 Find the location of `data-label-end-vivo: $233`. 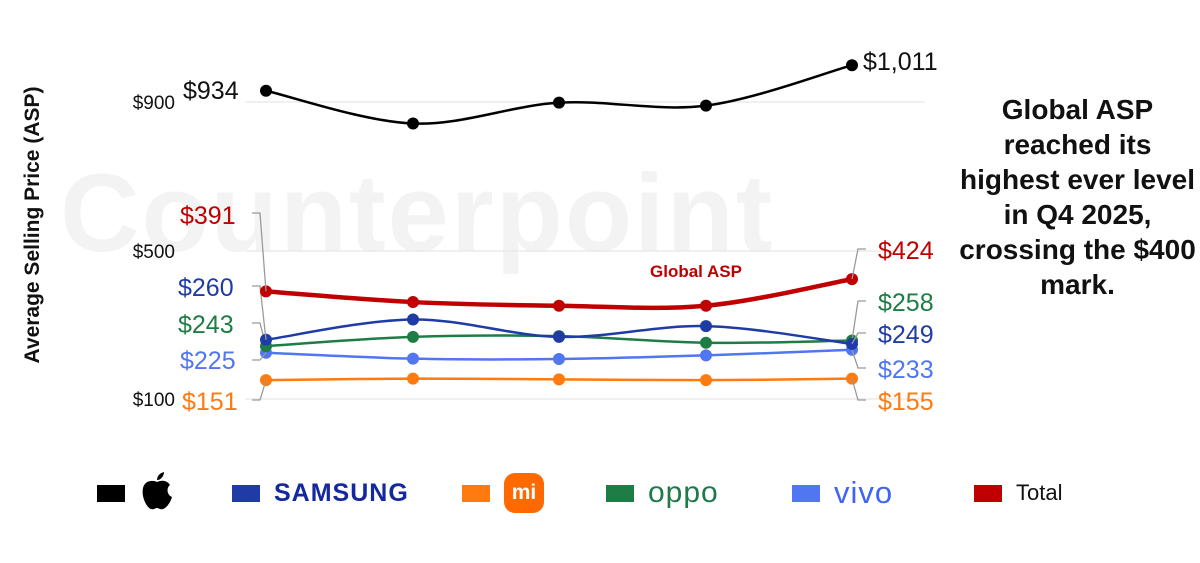

data-label-end-vivo: $233 is located at coordinates (906, 370).